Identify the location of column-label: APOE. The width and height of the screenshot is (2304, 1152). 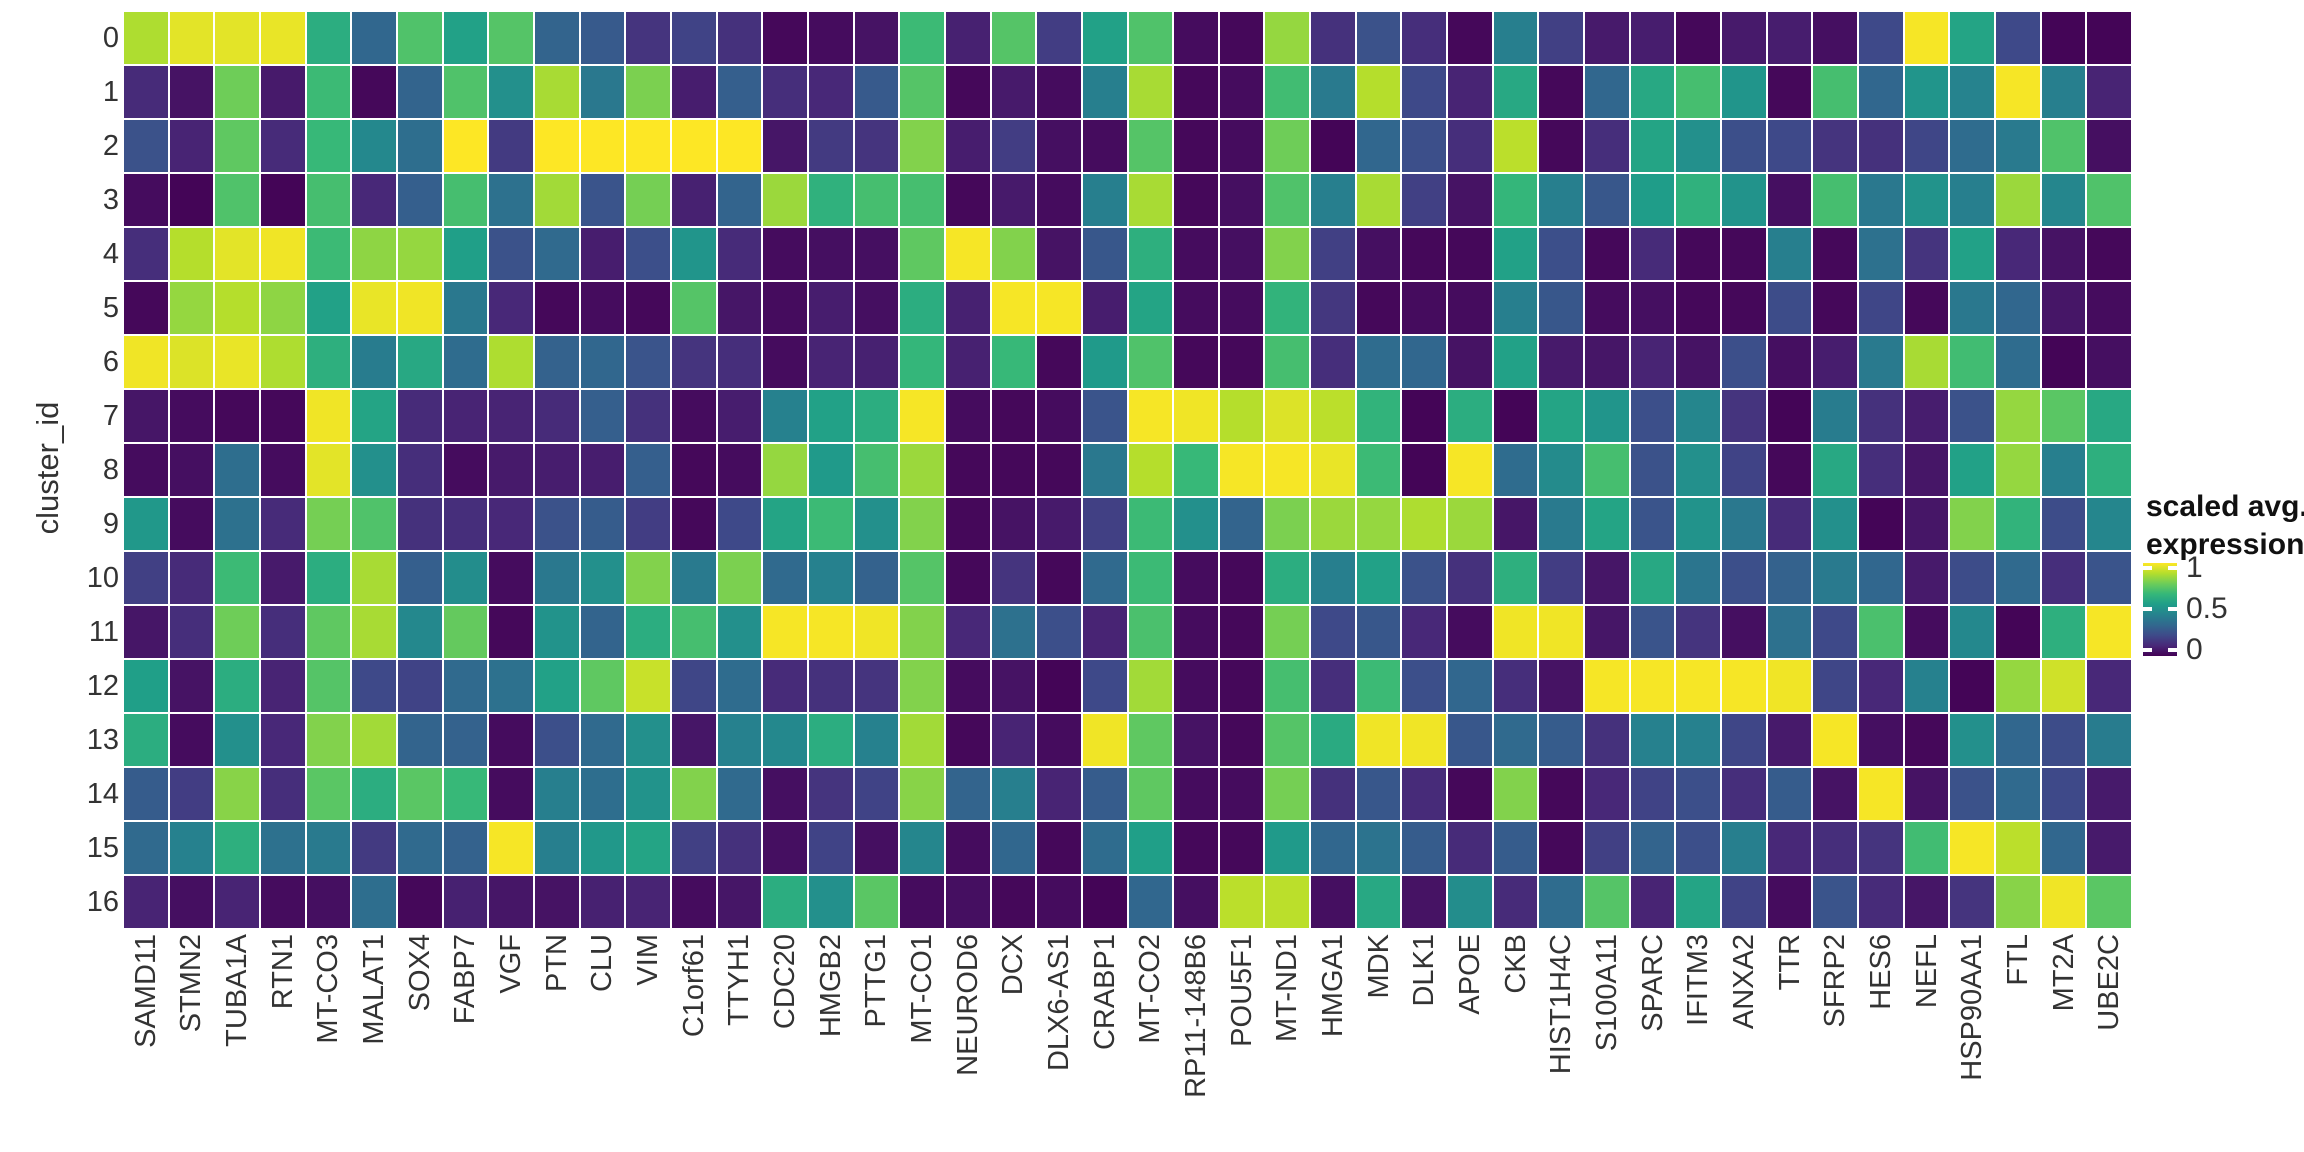
(1469, 974).